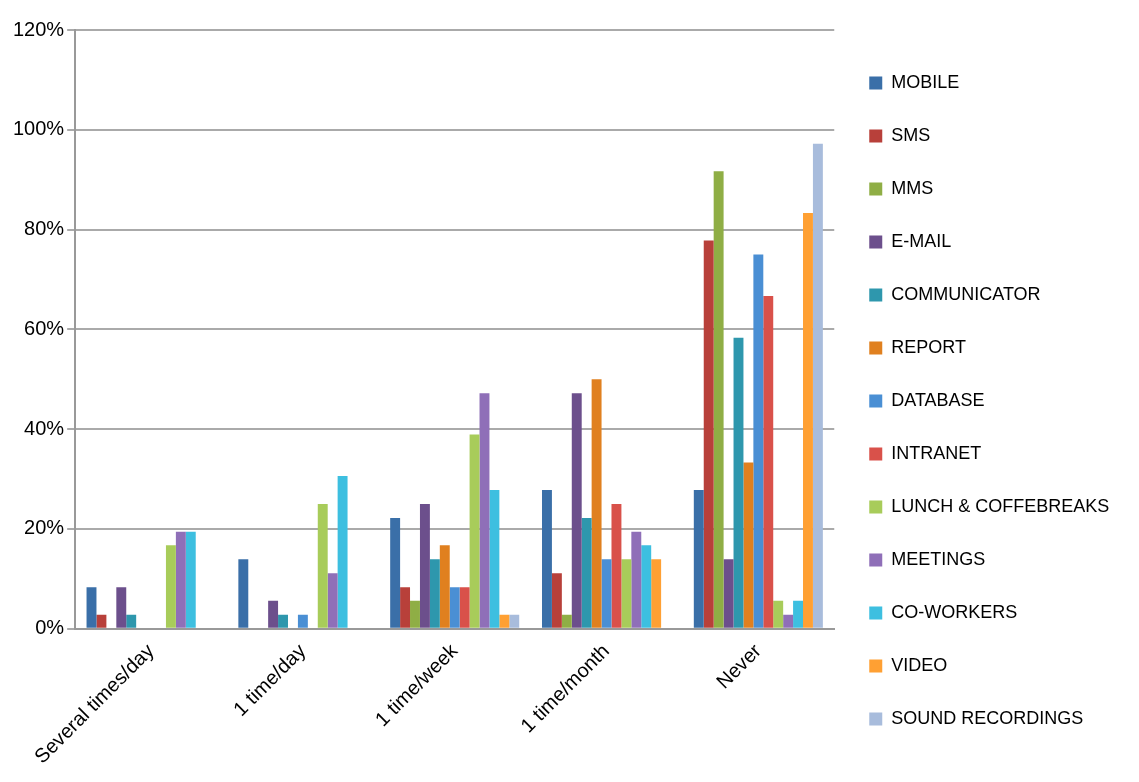  I want to click on y-tick-label: 20%, so click(44, 527).